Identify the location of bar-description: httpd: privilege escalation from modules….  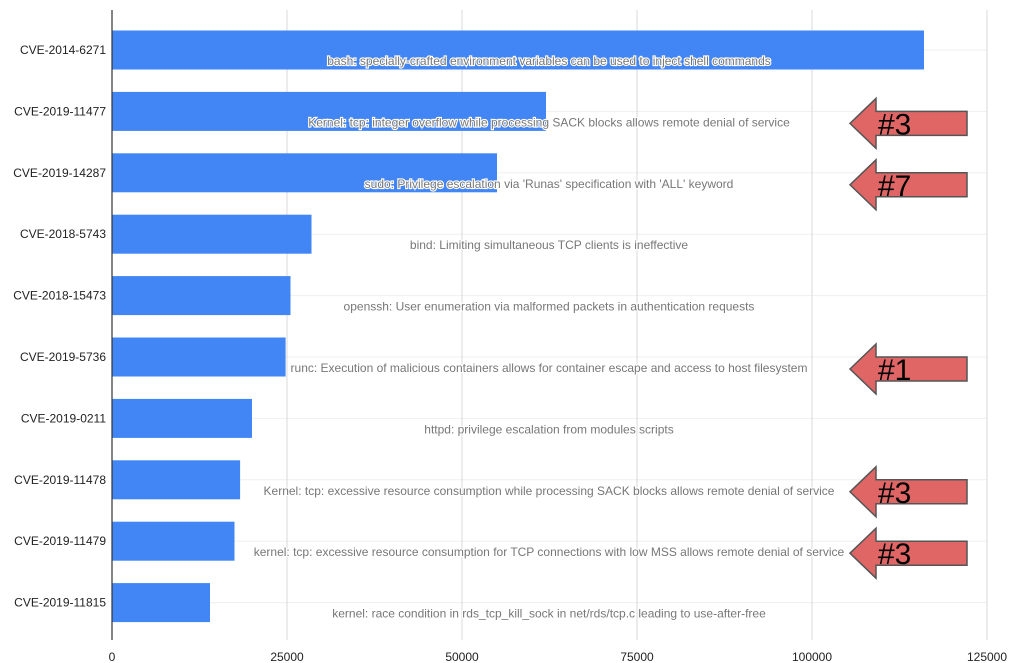
(548, 429).